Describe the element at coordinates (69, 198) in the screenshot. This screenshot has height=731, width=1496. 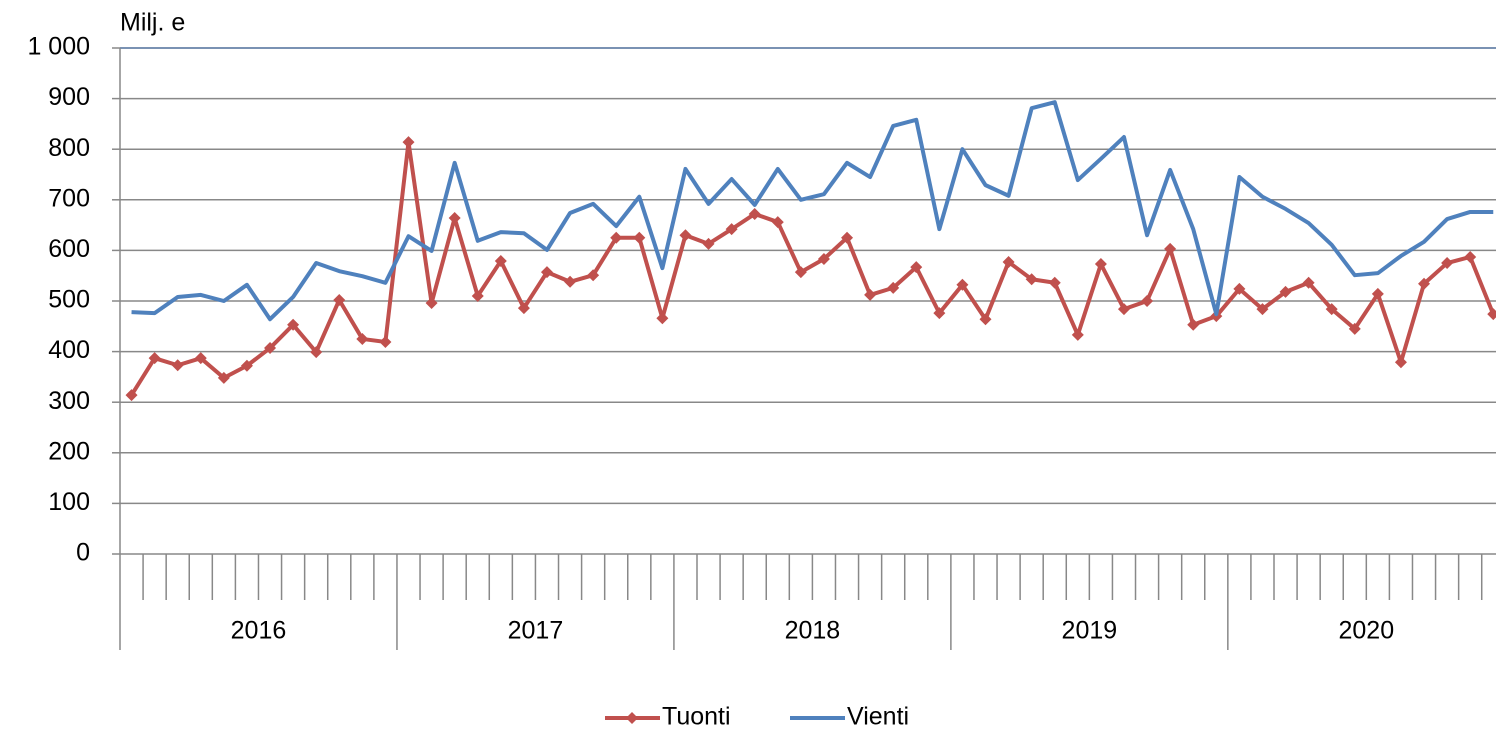
I see `y-tick-label: 700` at that location.